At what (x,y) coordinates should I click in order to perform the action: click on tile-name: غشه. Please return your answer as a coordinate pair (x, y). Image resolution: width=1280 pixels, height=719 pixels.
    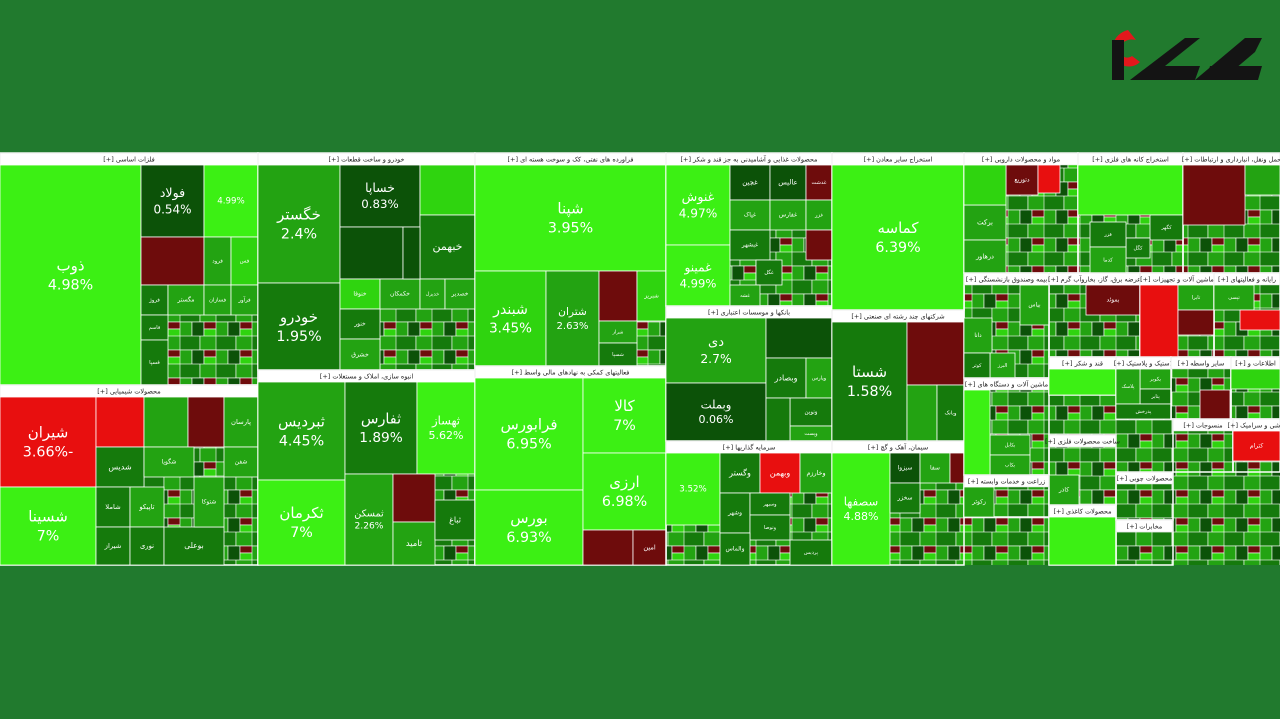
    Looking at the image, I should click on (745, 296).